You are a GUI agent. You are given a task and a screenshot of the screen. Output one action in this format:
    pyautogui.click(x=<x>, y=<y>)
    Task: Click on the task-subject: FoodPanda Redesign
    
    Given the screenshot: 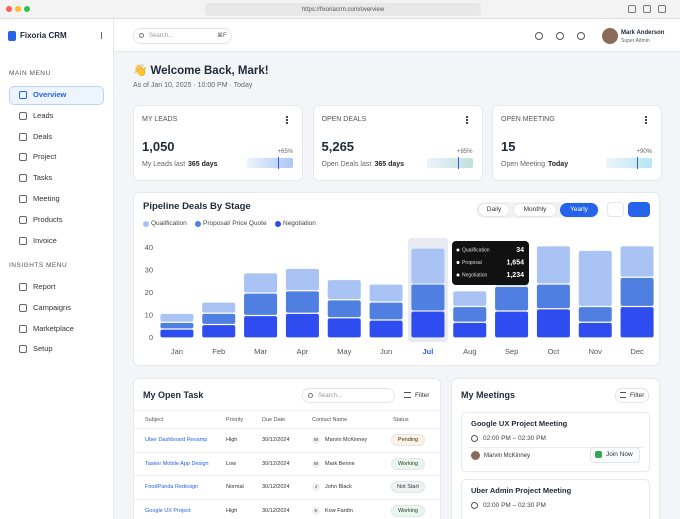 What is the action you would take?
    pyautogui.click(x=172, y=487)
    